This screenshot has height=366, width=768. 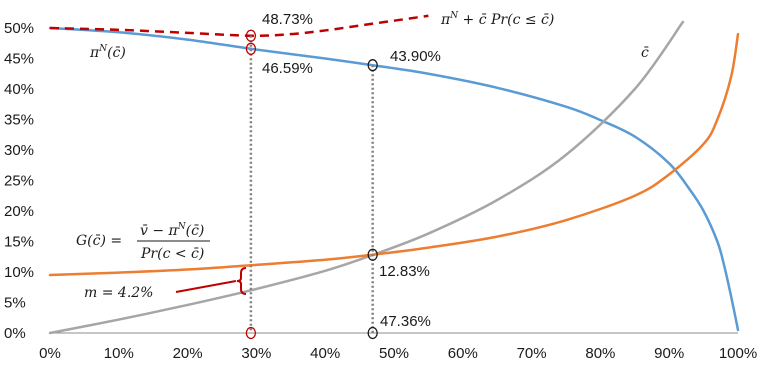 I want to click on x-tick-labels: 0% 10% 20% 30% 40% 50% 60% 70% 80% 90% 100%, so click(x=398, y=353).